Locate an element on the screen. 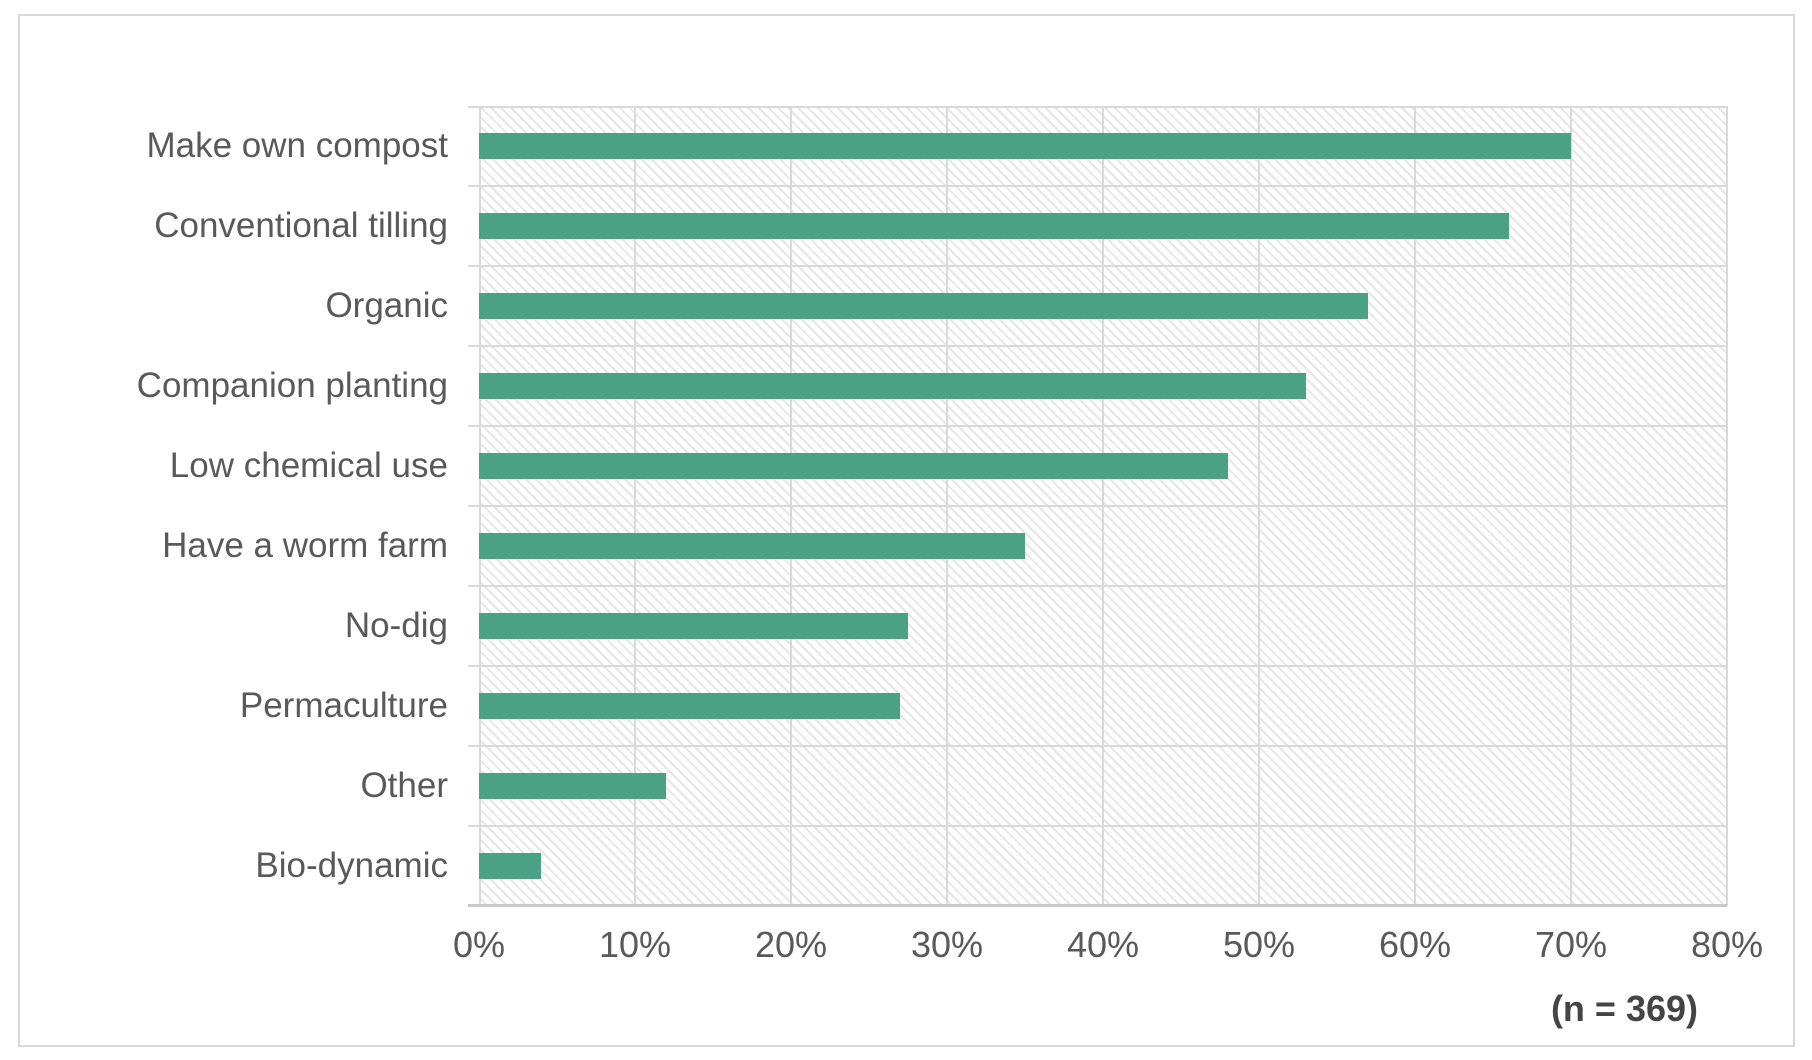 This screenshot has height=1060, width=1812. bar-organic is located at coordinates (923, 306).